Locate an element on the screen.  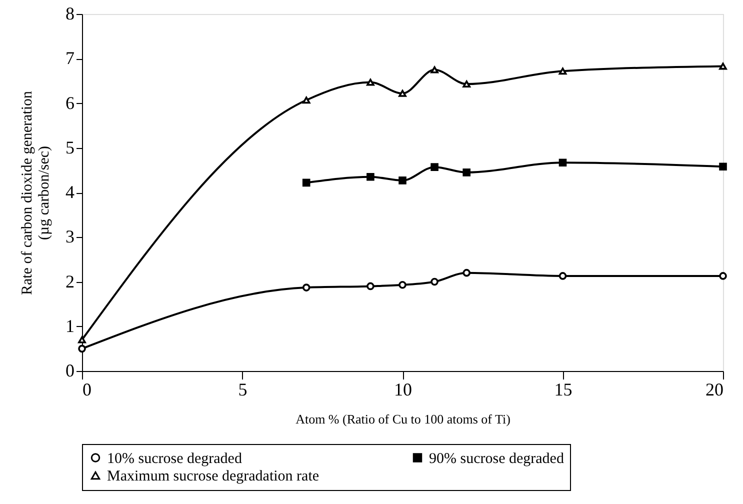
y-tick-label: 6 is located at coordinates (70, 102).